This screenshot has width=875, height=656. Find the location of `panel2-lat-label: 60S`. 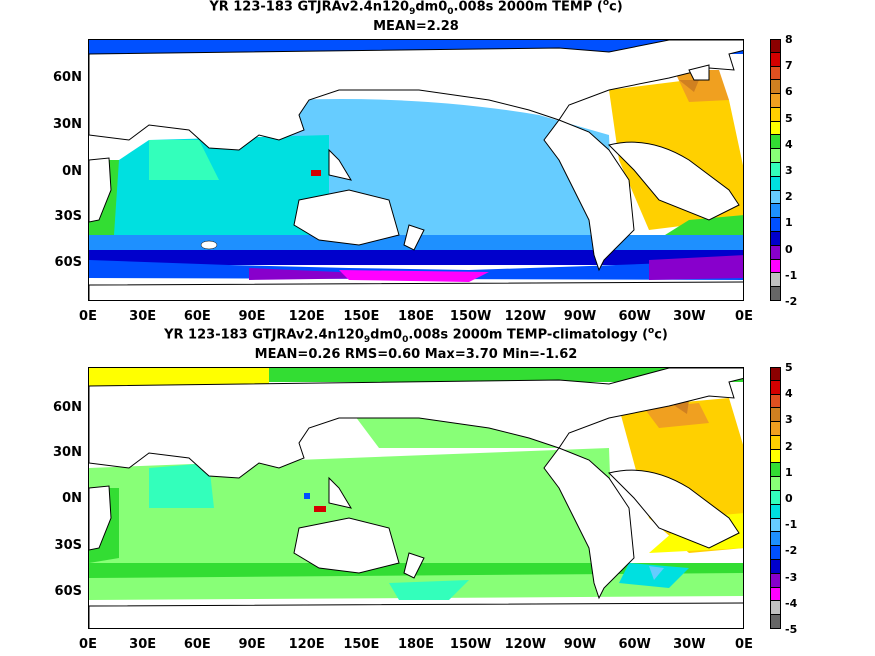

panel2-lat-label: 60S is located at coordinates (68, 591).